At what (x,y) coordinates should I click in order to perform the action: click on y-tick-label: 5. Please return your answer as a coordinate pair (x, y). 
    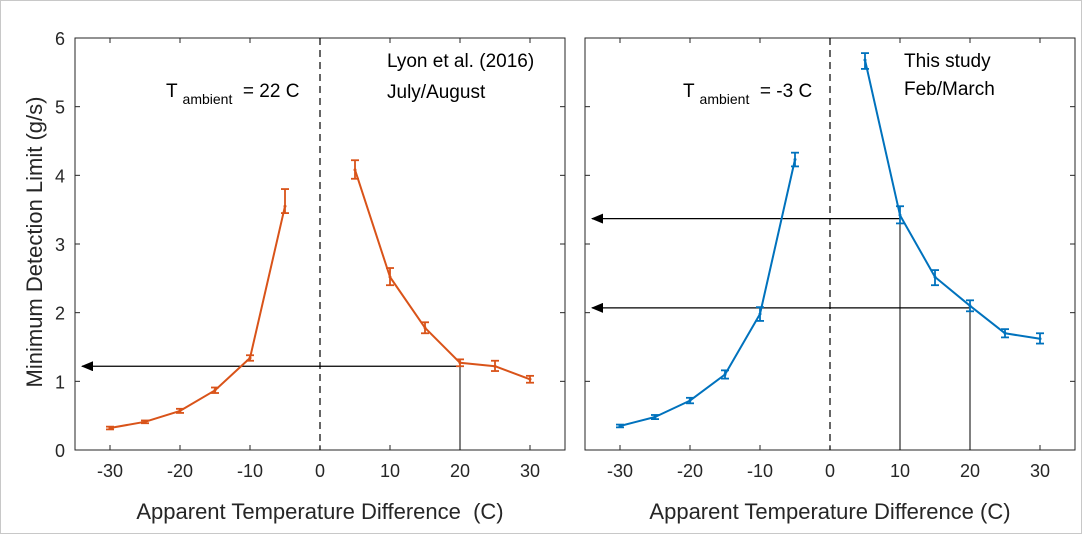
    Looking at the image, I should click on (60, 108).